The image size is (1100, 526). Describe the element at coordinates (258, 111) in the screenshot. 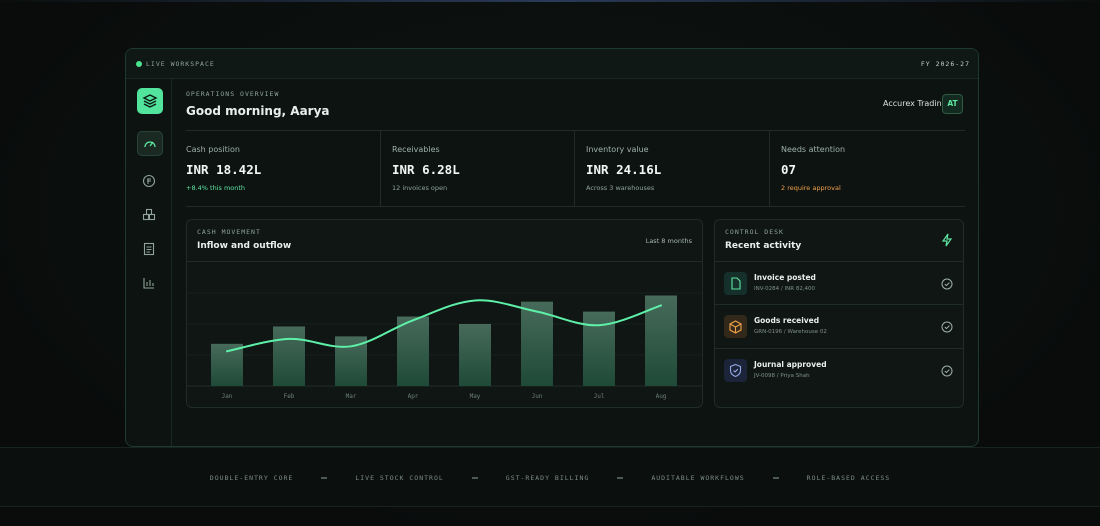

I see `greeting: Good morning, Aarya` at that location.